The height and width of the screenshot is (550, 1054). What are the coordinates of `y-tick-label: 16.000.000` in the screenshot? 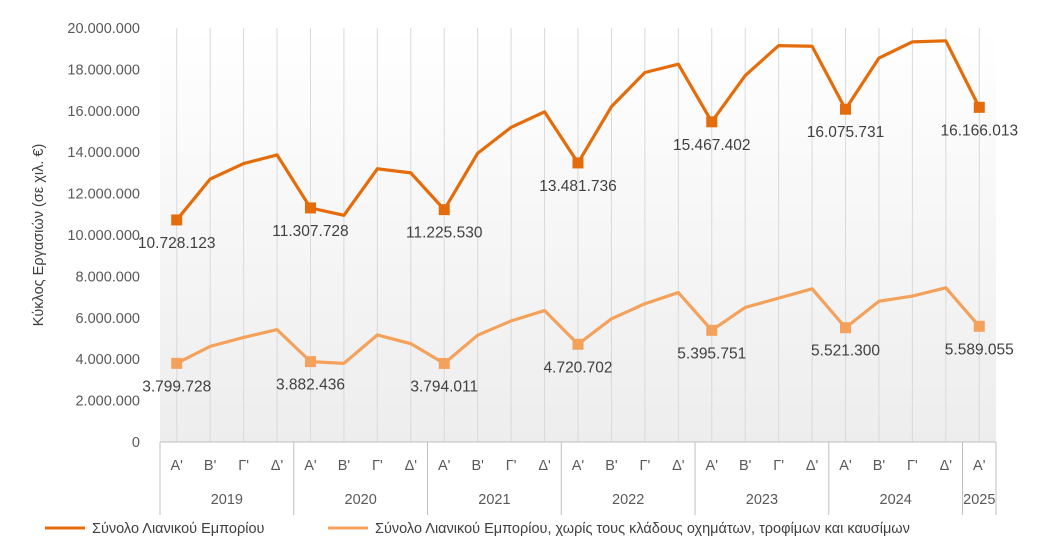 It's located at (103, 112).